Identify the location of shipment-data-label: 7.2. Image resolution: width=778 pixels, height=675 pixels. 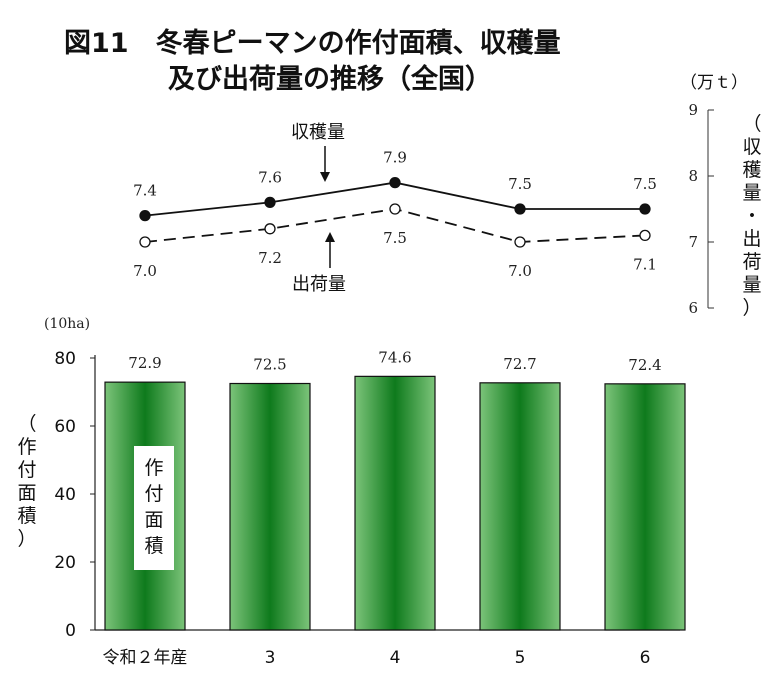
(270, 258).